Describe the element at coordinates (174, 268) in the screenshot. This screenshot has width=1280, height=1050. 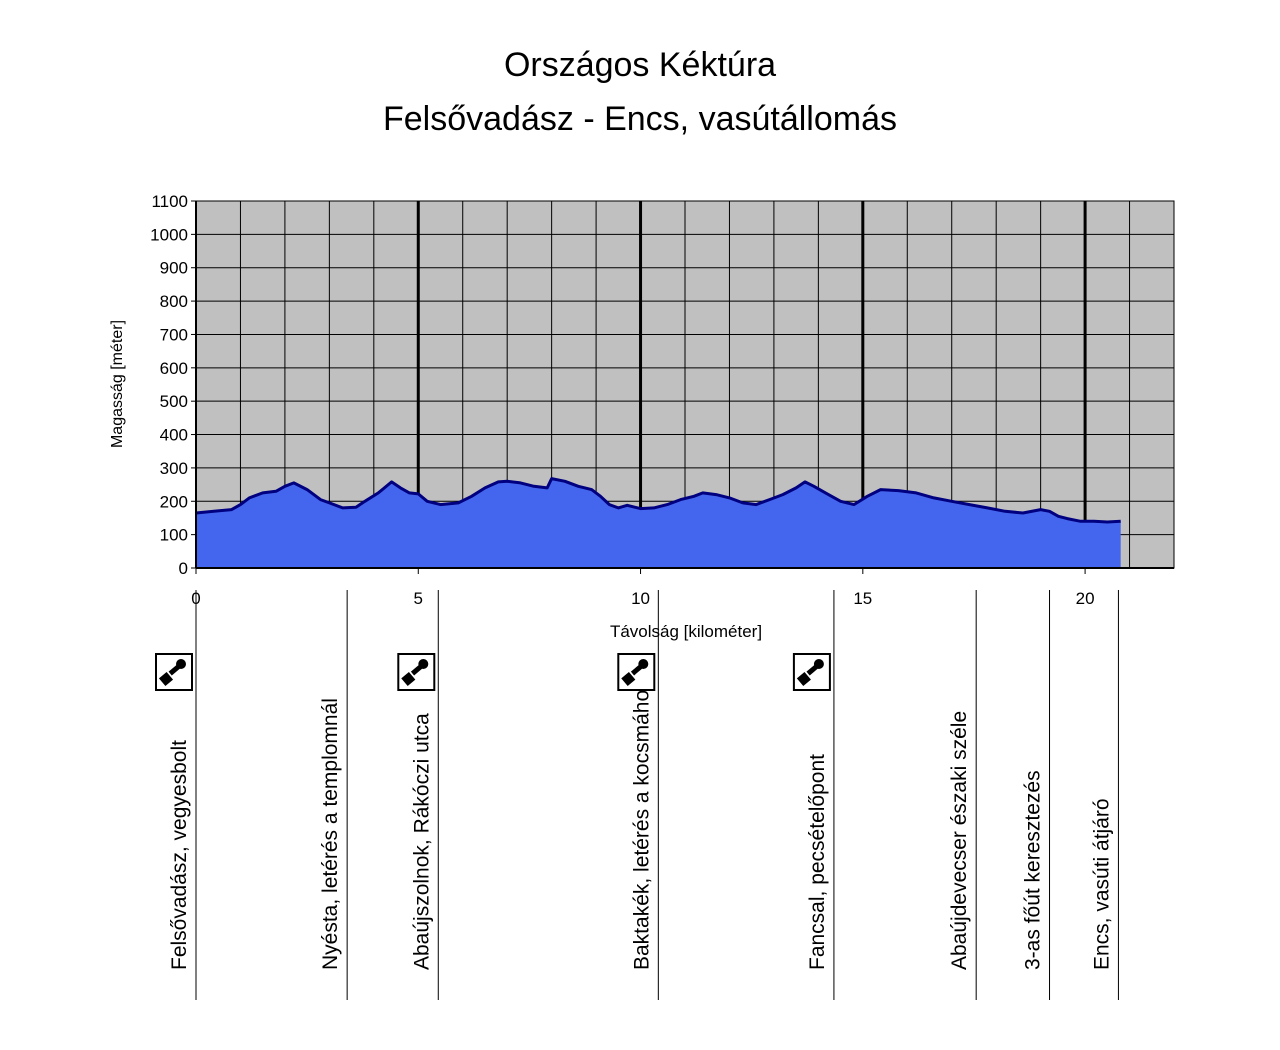
I see `y-tick-label: 900` at that location.